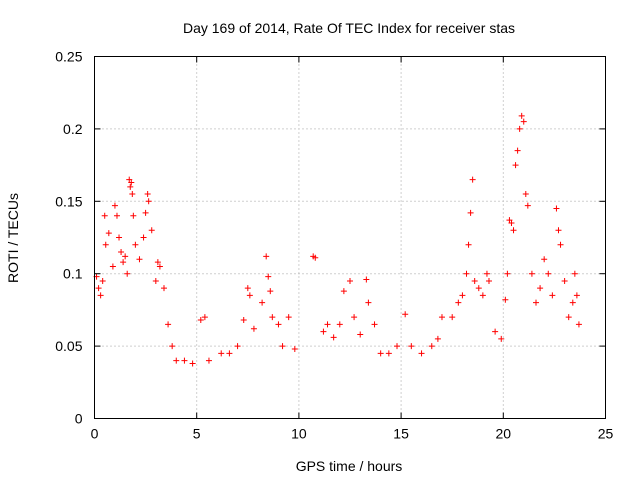 This screenshot has height=480, width=640. I want to click on y-tick-label: 0.15, so click(68, 201).